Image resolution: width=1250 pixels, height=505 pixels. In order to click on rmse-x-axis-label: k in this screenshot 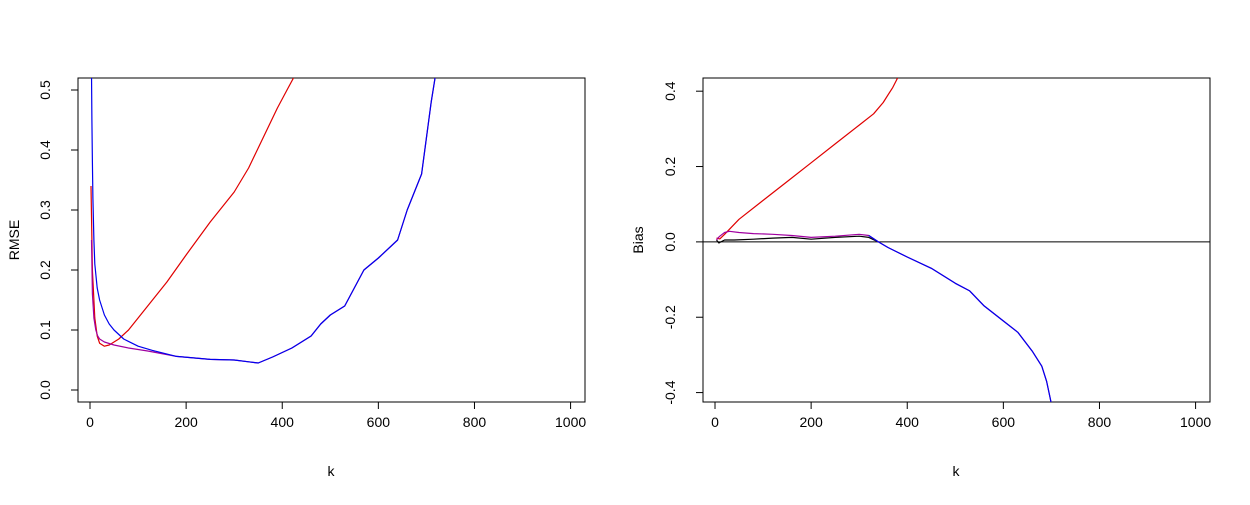, I will do `click(332, 471)`.